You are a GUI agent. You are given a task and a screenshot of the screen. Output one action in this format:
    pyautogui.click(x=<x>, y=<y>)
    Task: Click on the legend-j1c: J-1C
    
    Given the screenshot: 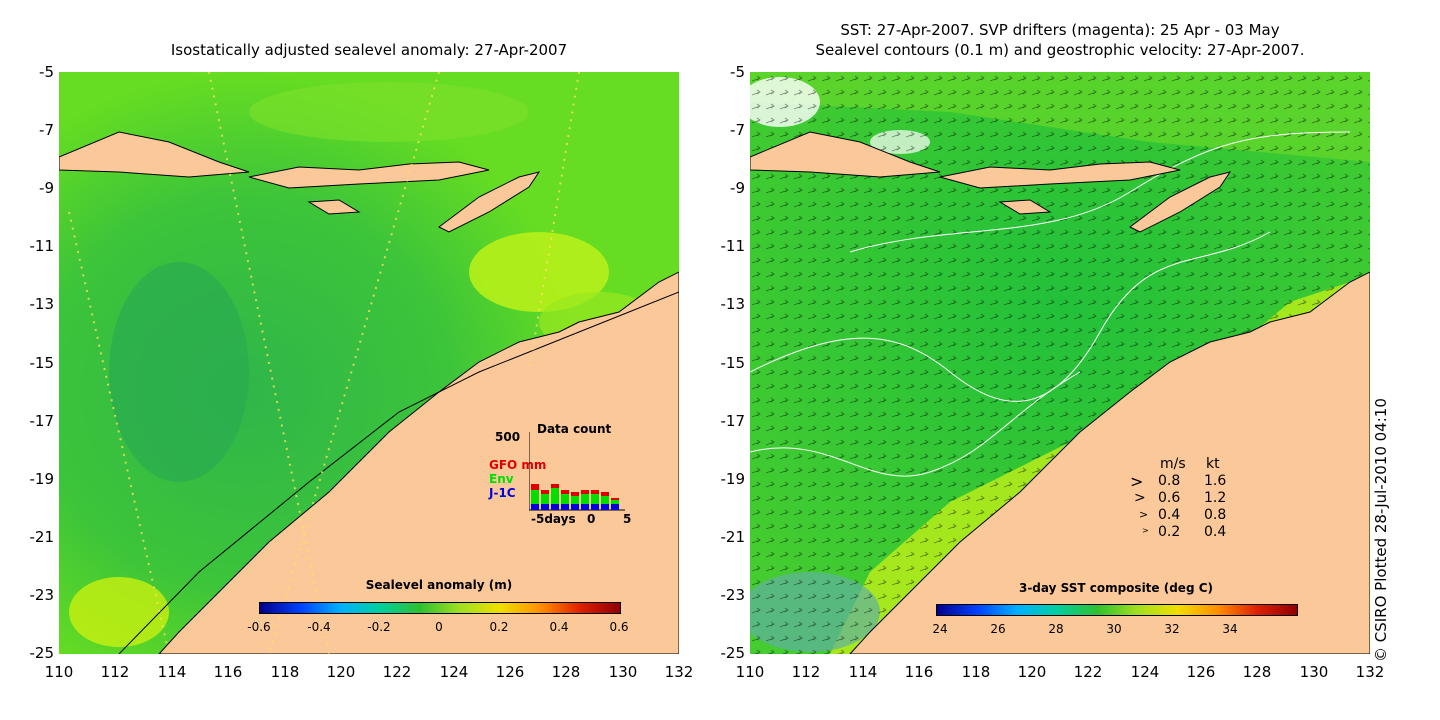 What is the action you would take?
    pyautogui.click(x=502, y=493)
    